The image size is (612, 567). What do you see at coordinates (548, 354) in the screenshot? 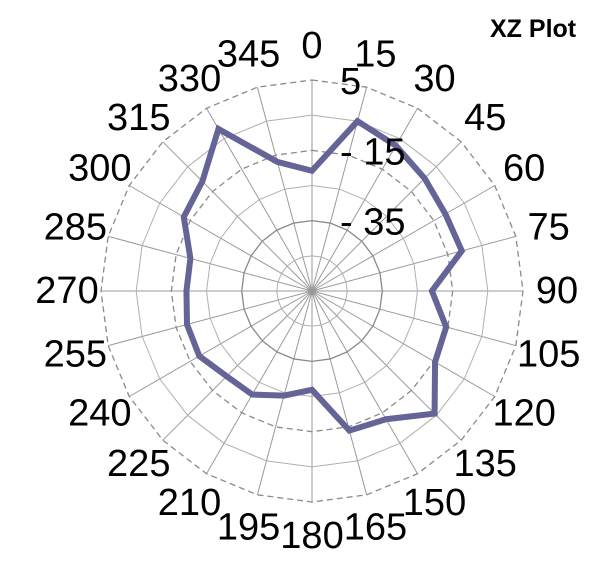
I see `angle-label-105: 105` at bounding box center [548, 354].